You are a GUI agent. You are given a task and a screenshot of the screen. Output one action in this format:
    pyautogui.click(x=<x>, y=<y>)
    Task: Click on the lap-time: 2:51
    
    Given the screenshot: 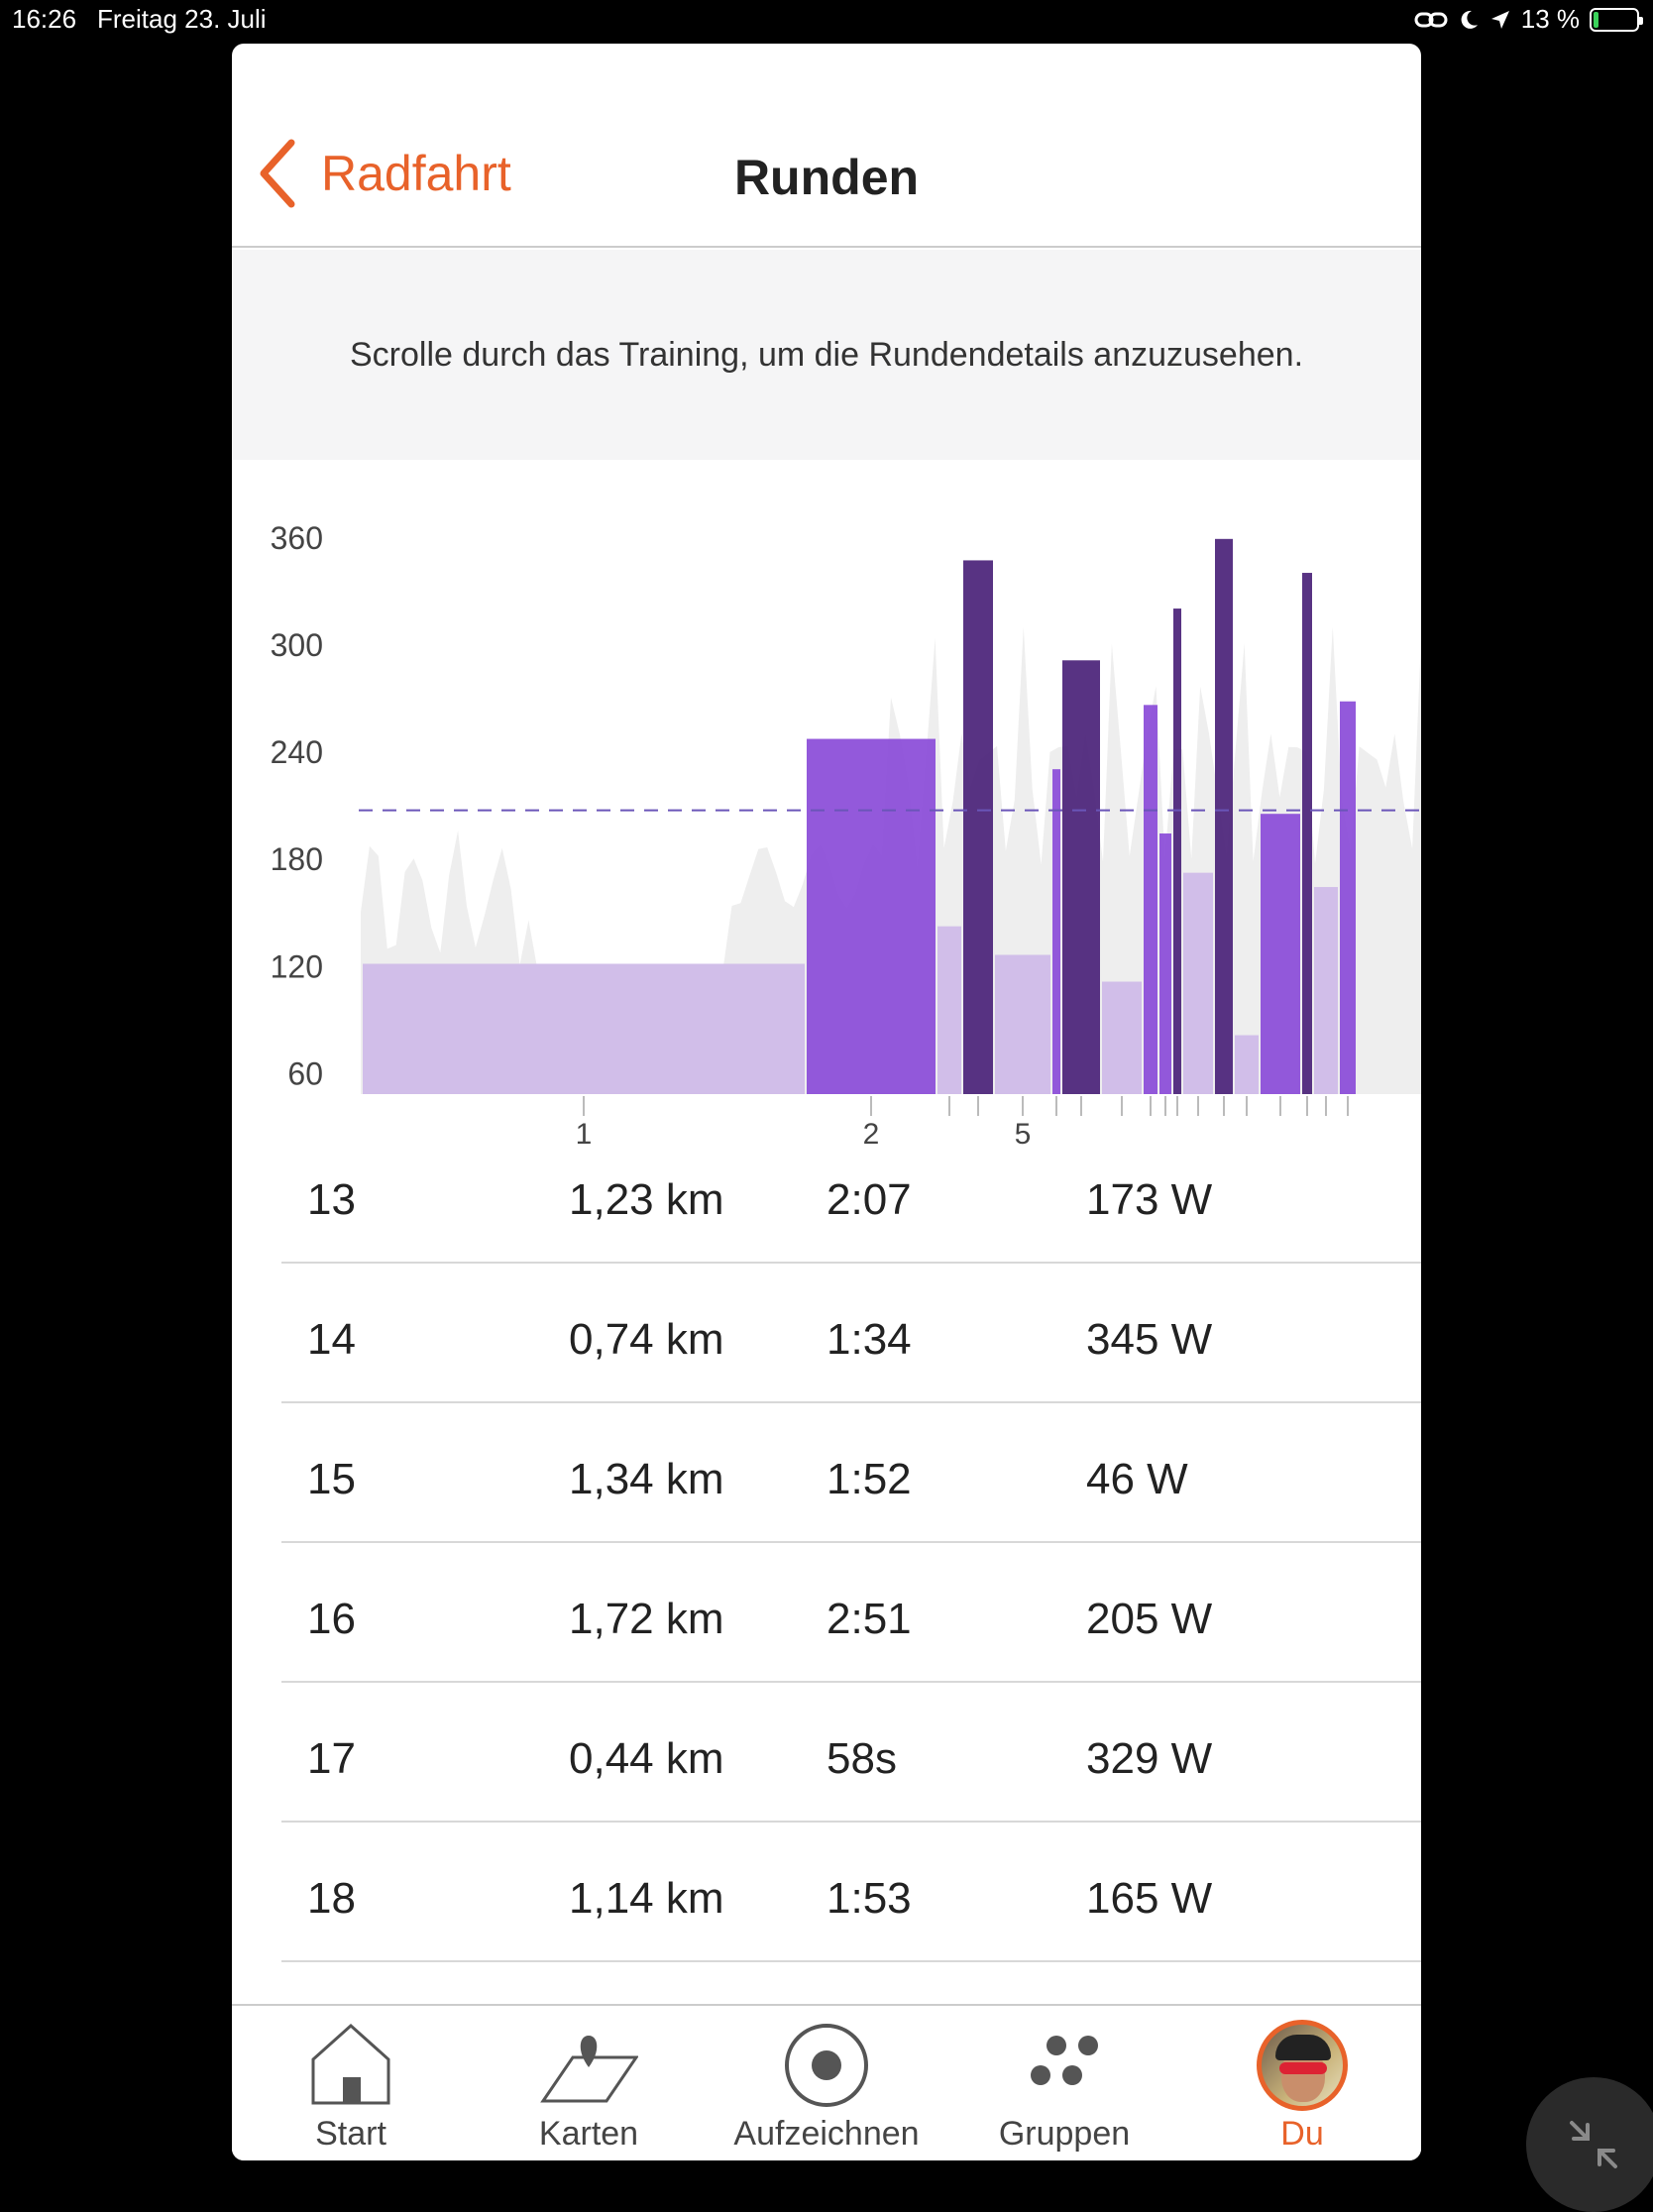 What is the action you would take?
    pyautogui.click(x=869, y=1619)
    